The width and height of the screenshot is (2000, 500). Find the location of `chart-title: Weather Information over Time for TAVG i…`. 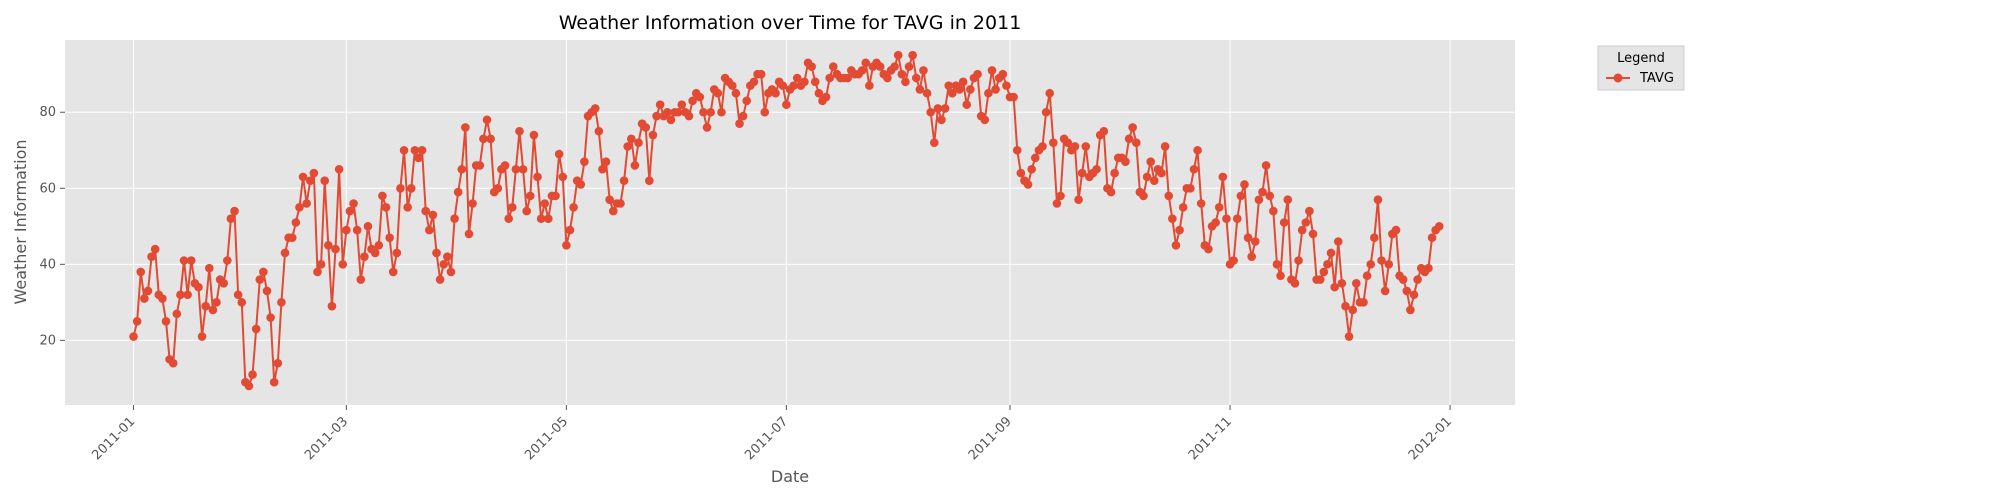

chart-title: Weather Information over Time for TAVG i… is located at coordinates (790, 23).